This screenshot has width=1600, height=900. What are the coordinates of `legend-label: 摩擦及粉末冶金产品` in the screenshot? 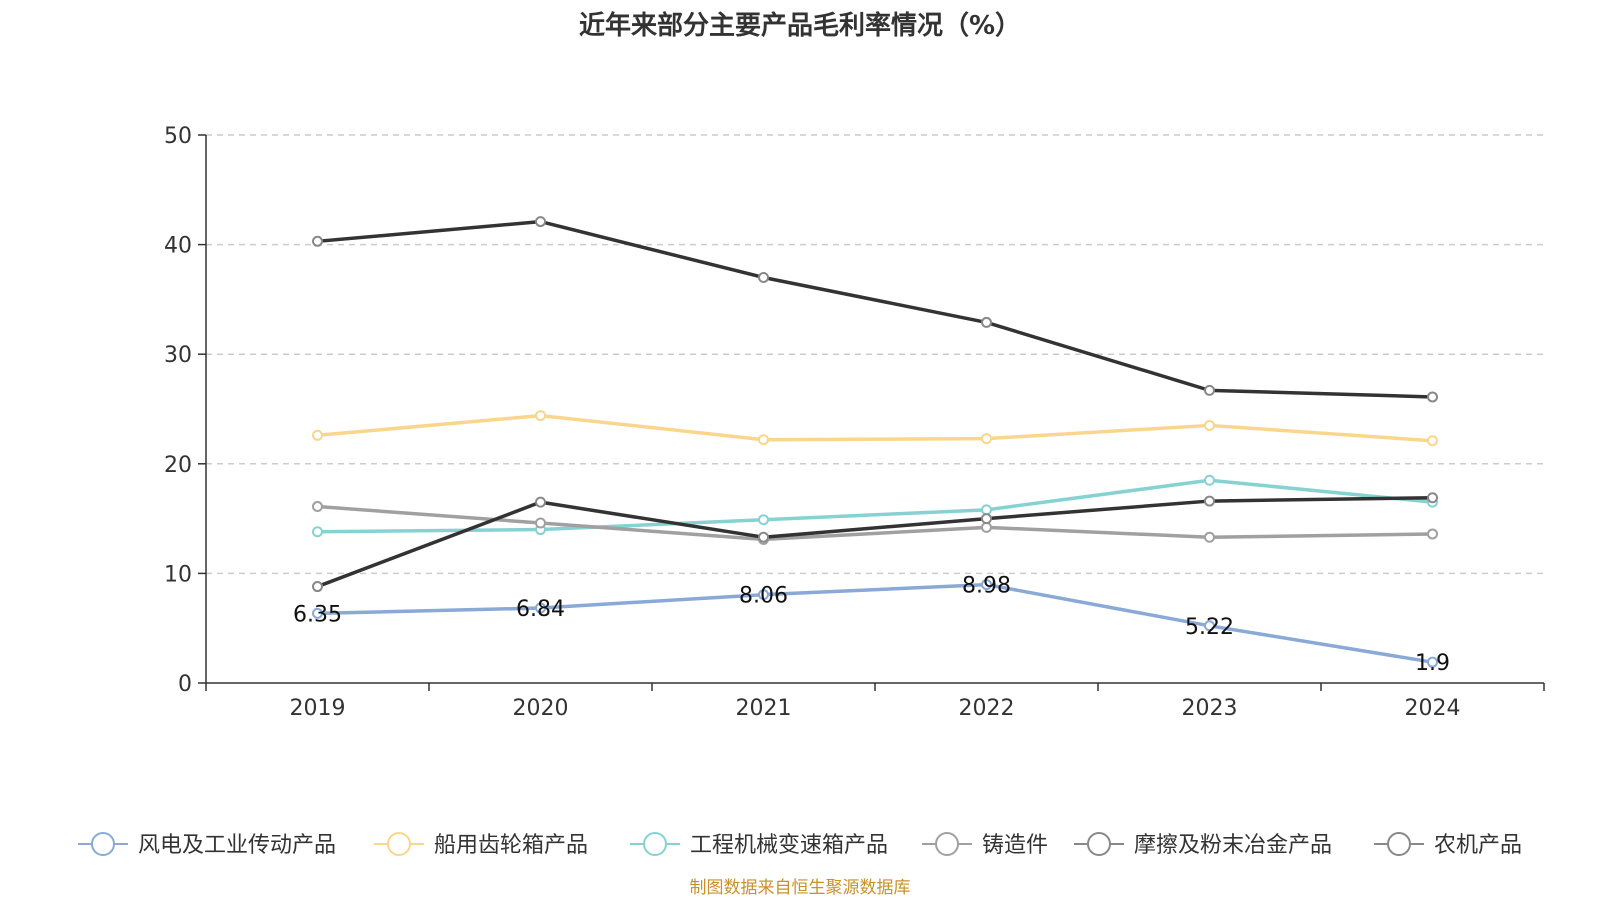 It's located at (1233, 845).